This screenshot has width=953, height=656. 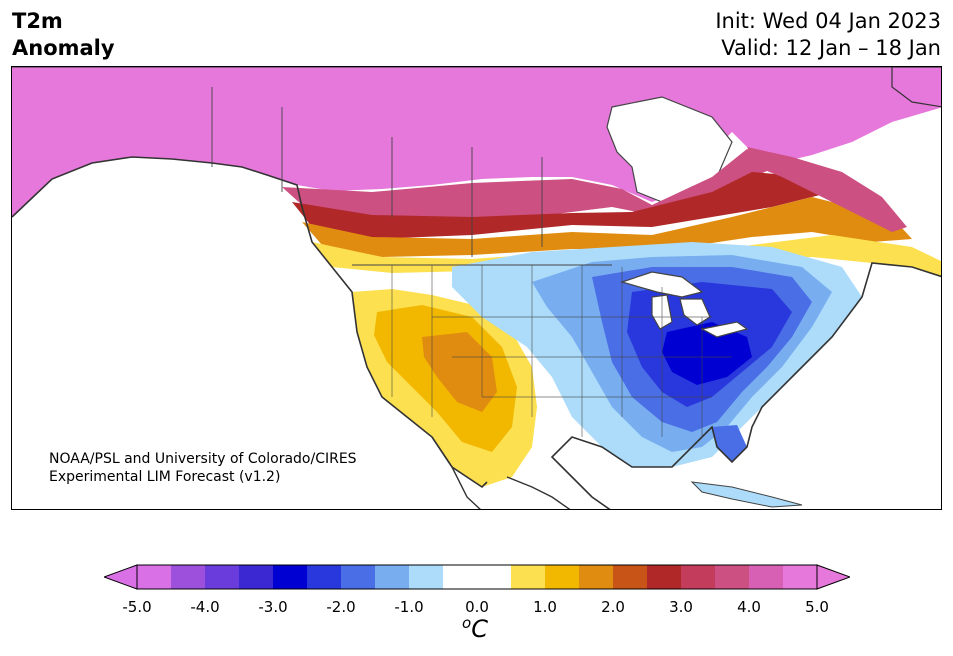 I want to click on colorbar-tick-label: -4.0, so click(x=205, y=607).